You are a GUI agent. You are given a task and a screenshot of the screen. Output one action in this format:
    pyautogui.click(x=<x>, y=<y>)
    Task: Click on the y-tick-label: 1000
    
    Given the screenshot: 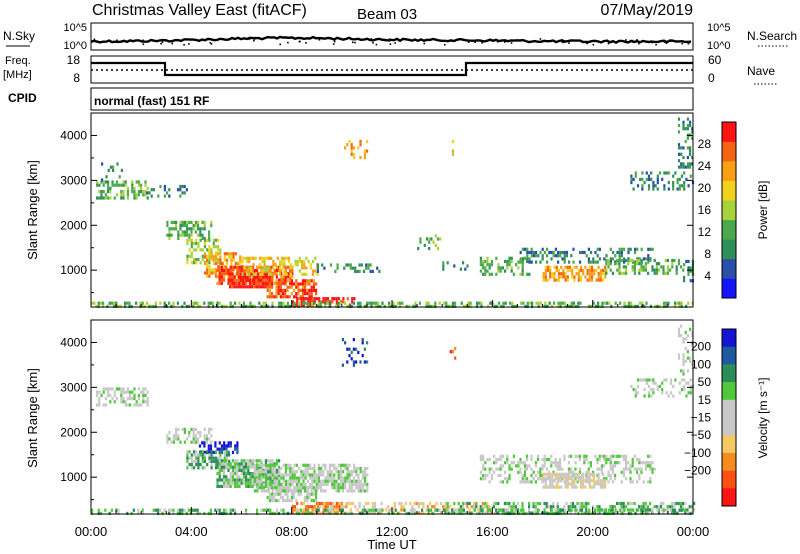 What is the action you would take?
    pyautogui.click(x=73, y=270)
    